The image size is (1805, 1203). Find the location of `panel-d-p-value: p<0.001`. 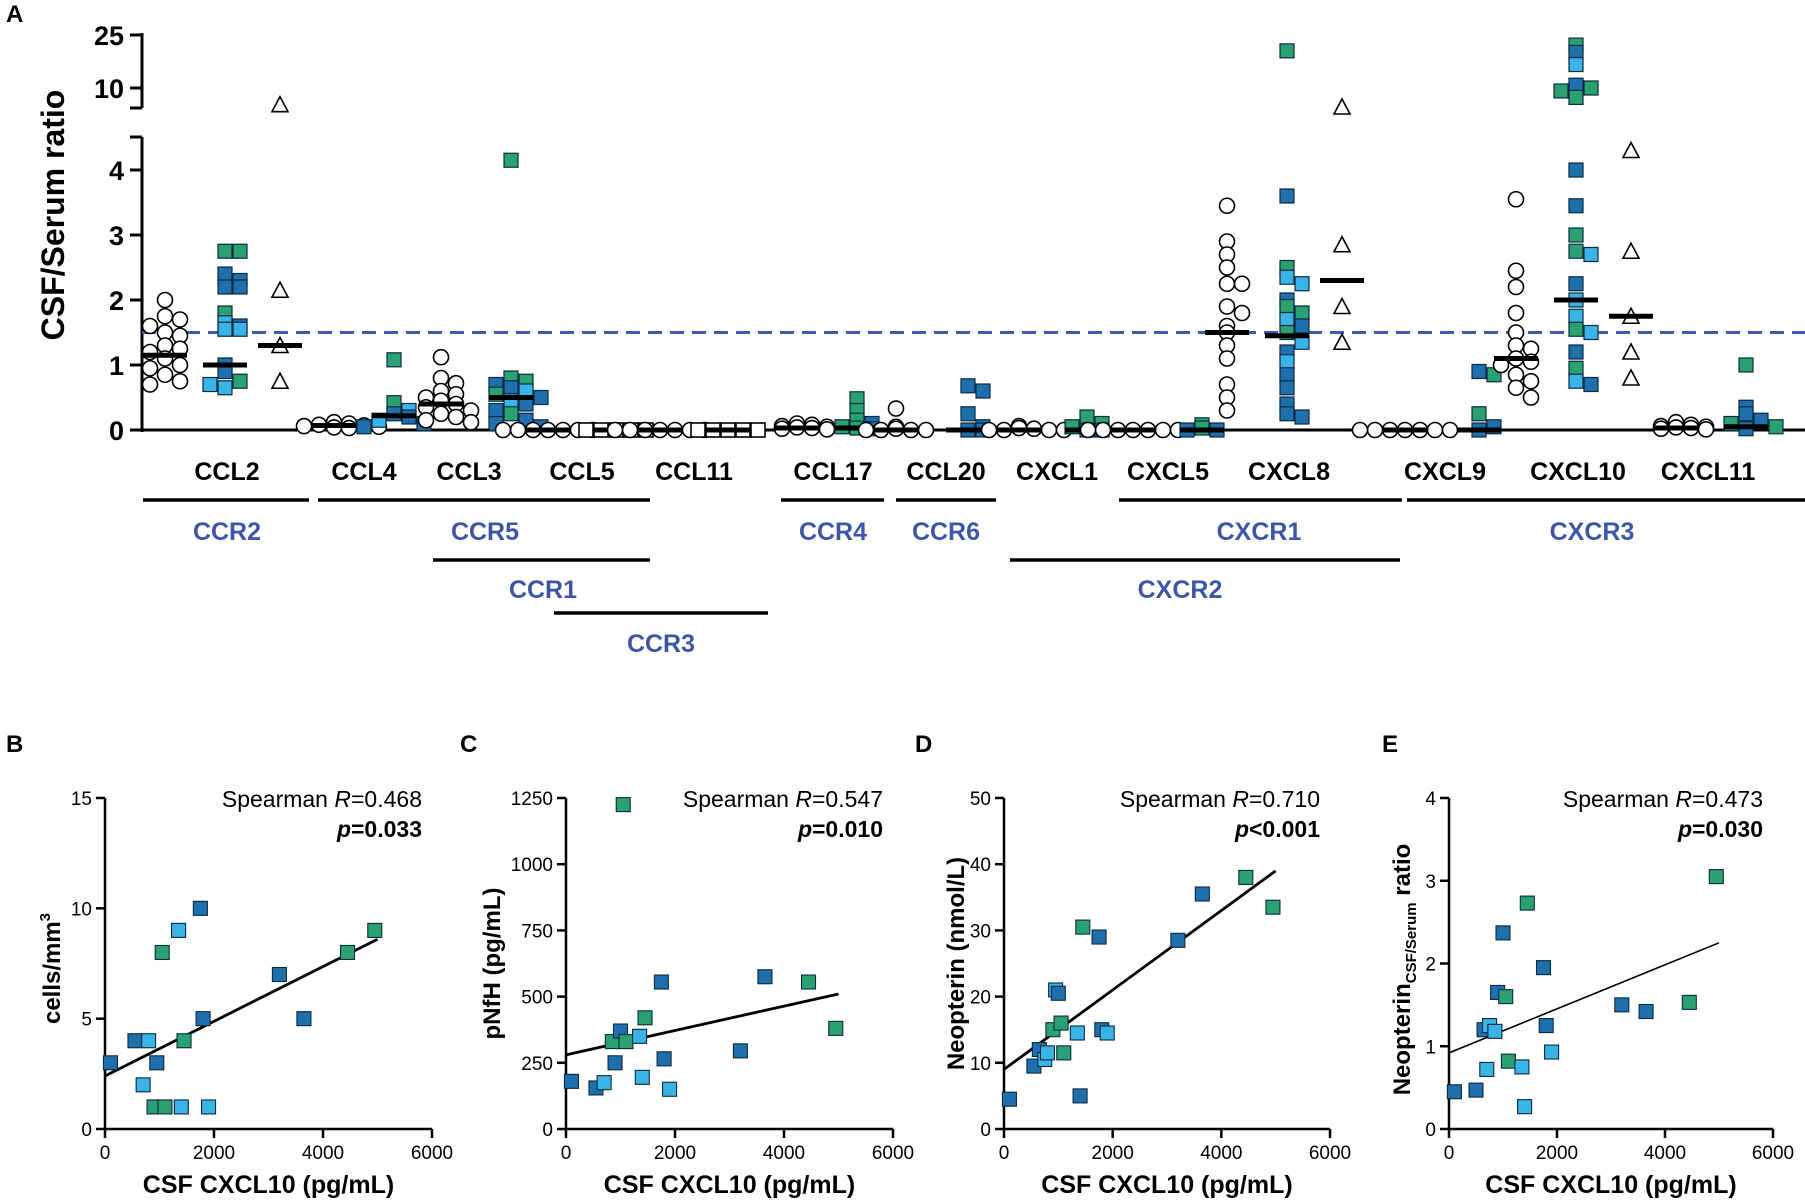

panel-d-p-value: p<0.001 is located at coordinates (1277, 829).